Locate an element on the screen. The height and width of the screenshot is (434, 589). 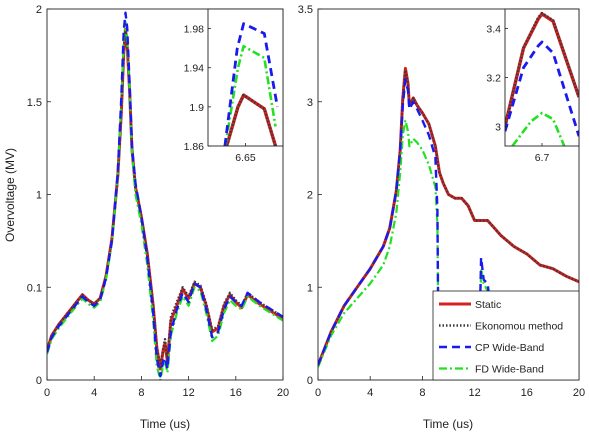
right-x-tick-label: 8 is located at coordinates (422, 393).